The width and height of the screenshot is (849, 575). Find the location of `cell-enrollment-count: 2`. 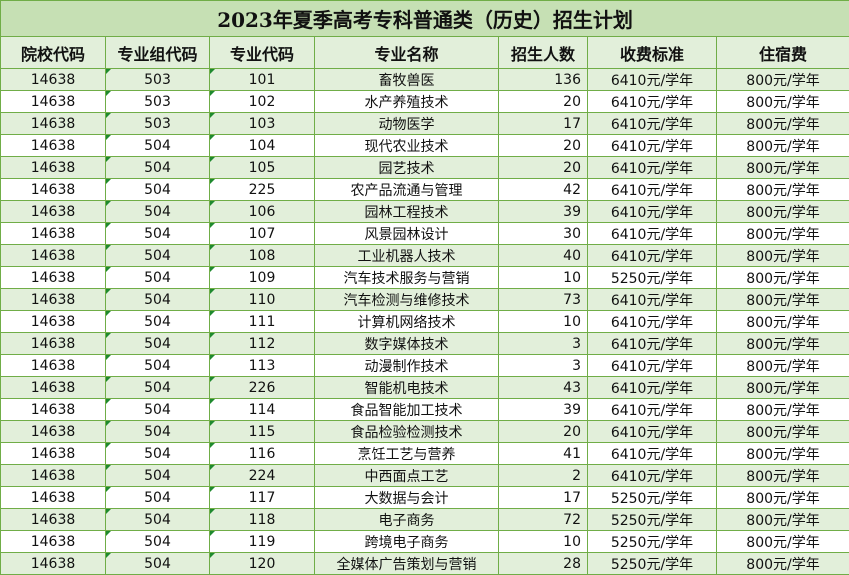

cell-enrollment-count: 2 is located at coordinates (543, 475).